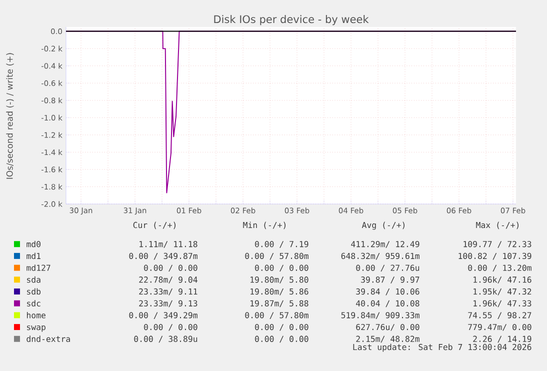 This screenshot has height=371, width=547. What do you see at coordinates (33, 244) in the screenshot?
I see `legend-label: md0` at bounding box center [33, 244].